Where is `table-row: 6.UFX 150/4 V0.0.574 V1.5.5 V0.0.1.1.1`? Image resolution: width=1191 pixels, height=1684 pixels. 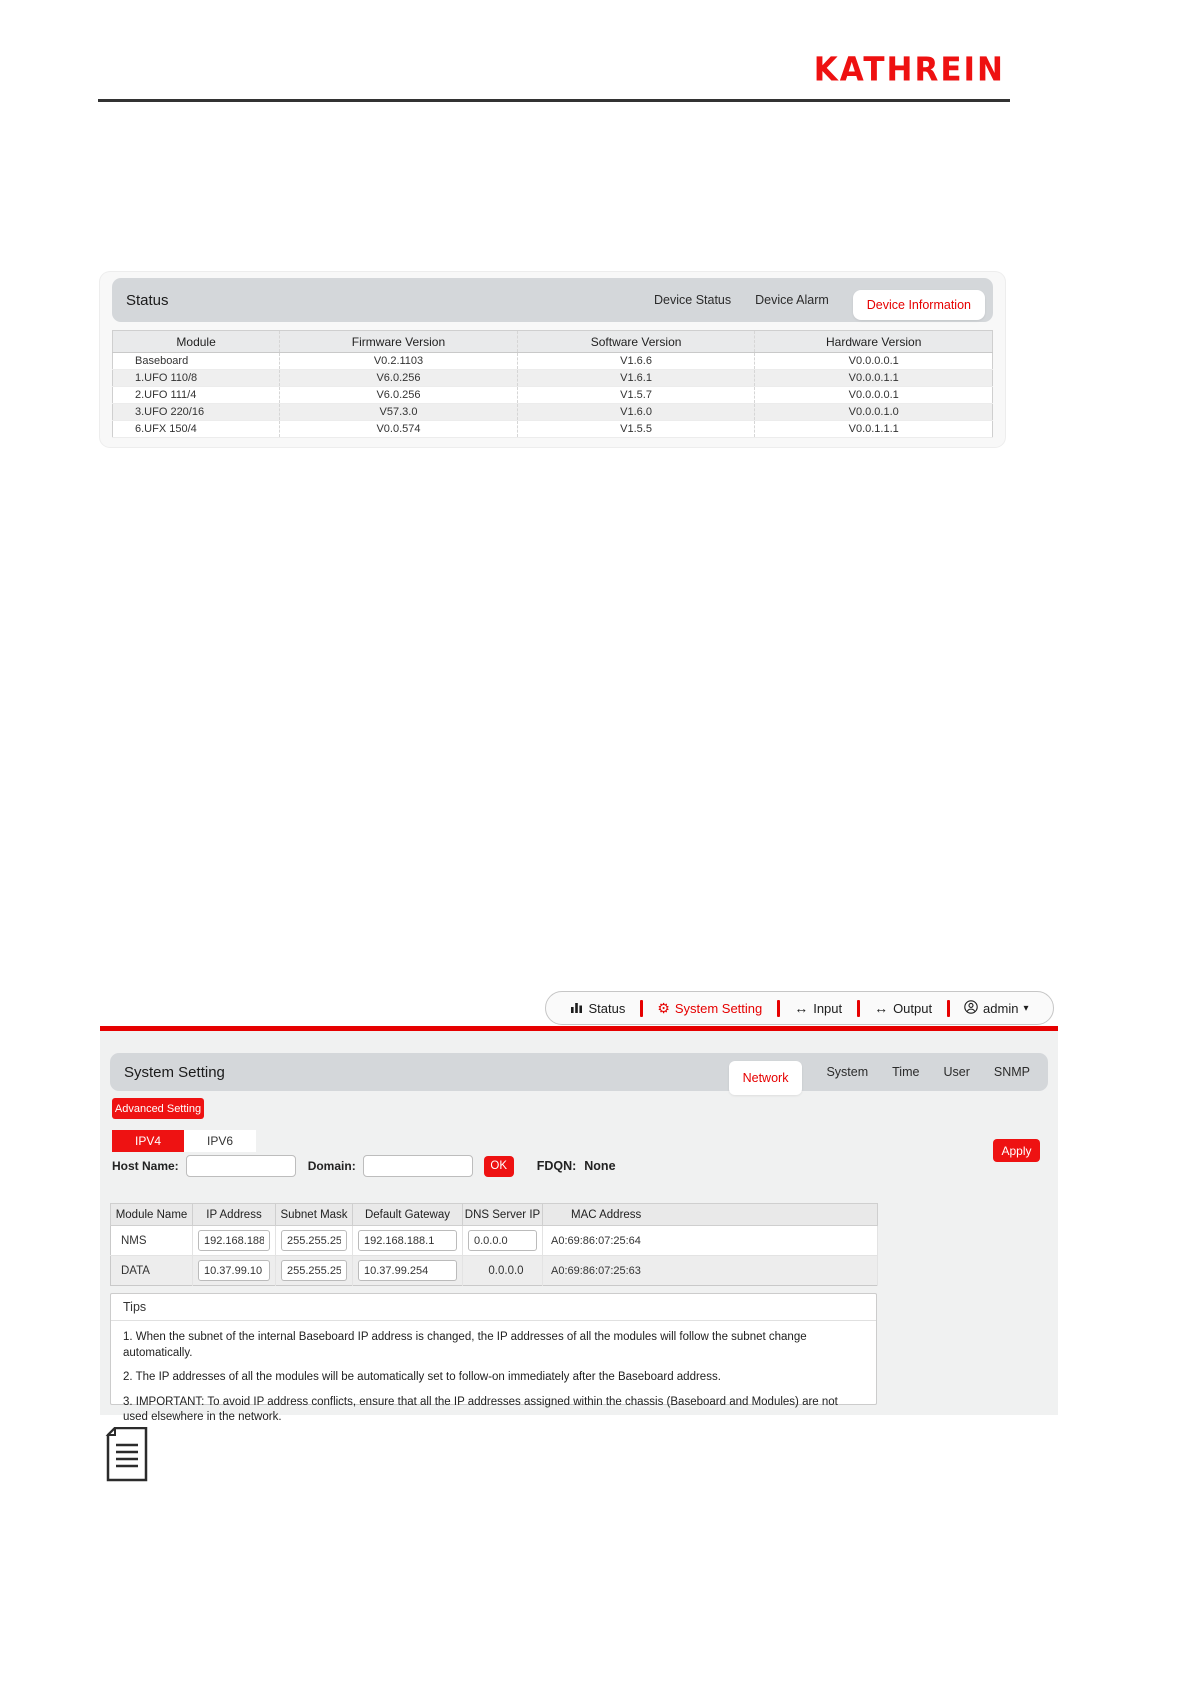 table-row: 6.UFX 150/4 V0.0.574 V1.5.5 V0.0.1.1.1 is located at coordinates (552, 429).